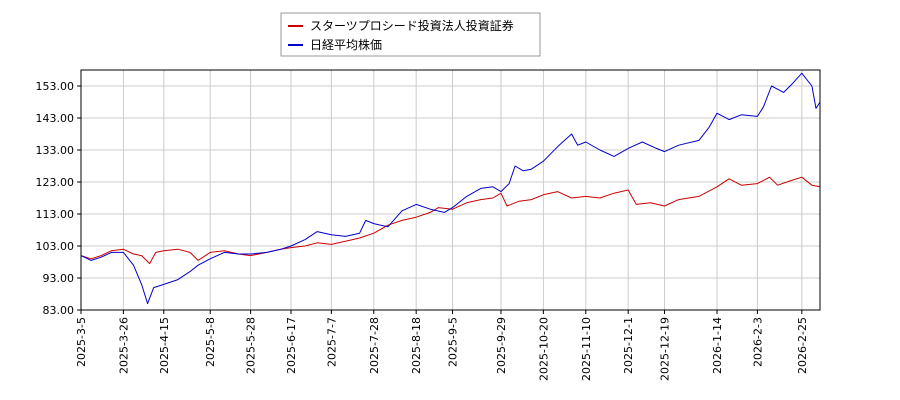  What do you see at coordinates (331, 342) in the screenshot?
I see `x-tick-label: 2025-7-7` at bounding box center [331, 342].